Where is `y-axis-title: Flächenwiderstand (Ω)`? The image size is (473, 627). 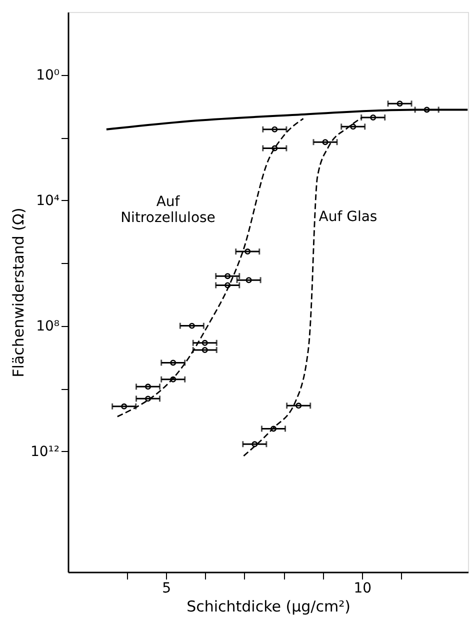
y-axis-title: Flächenwiderstand (Ω) is located at coordinates (18, 293).